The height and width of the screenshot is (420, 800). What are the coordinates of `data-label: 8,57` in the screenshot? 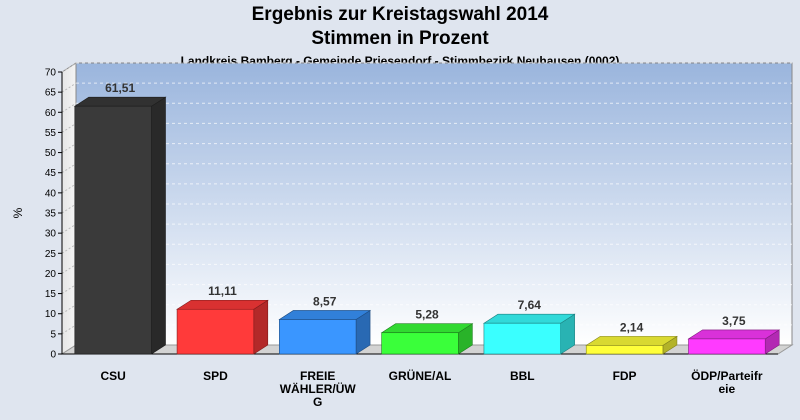 It's located at (325, 301).